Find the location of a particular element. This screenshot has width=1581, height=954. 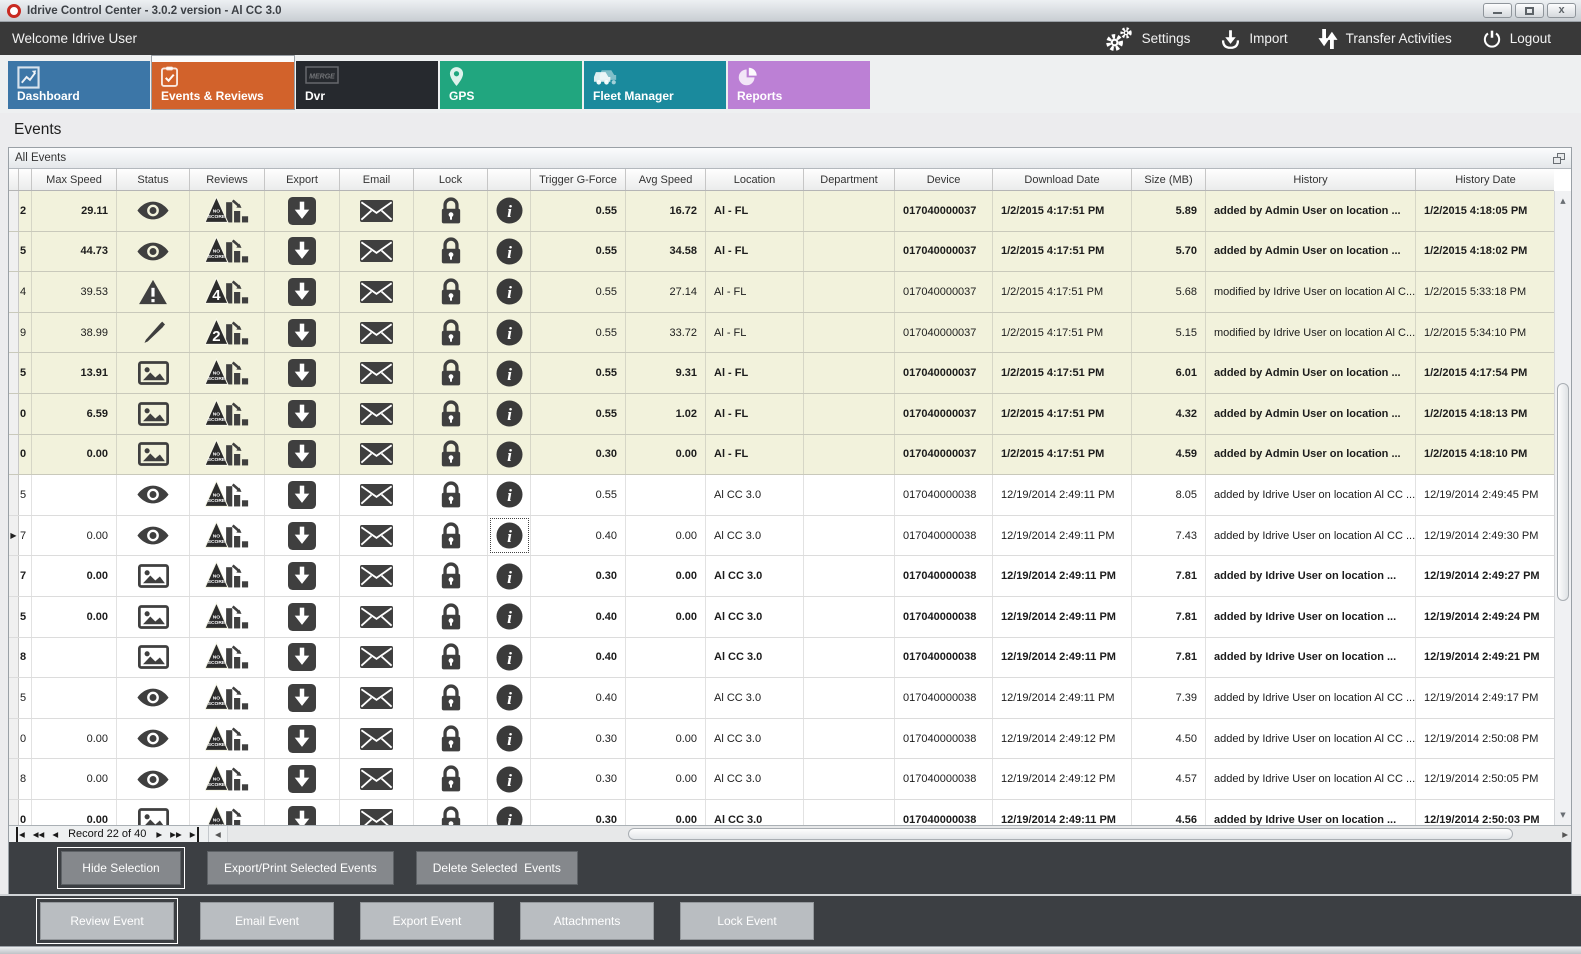

close-button: x is located at coordinates (1561, 10).